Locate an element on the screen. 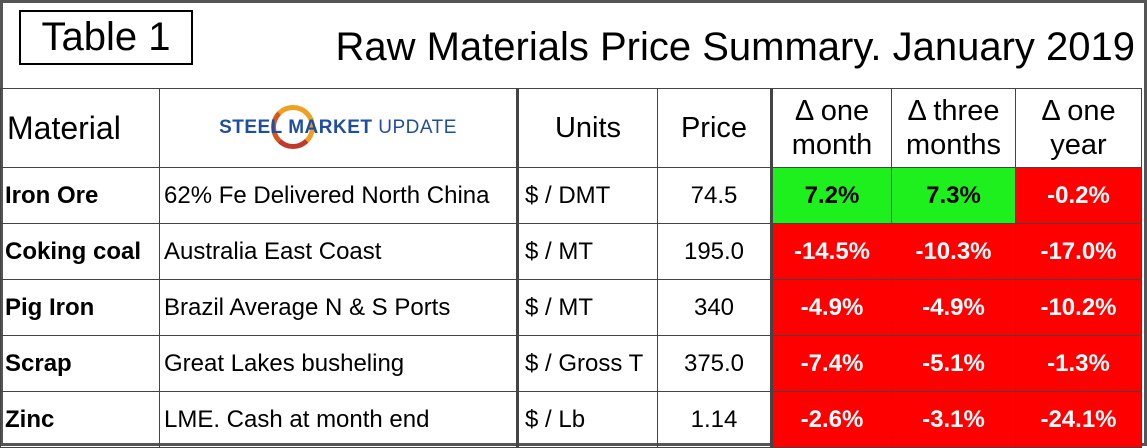 The height and width of the screenshot is (448, 1147). header-delta-one-year-line1: Δ one is located at coordinates (1078, 111).